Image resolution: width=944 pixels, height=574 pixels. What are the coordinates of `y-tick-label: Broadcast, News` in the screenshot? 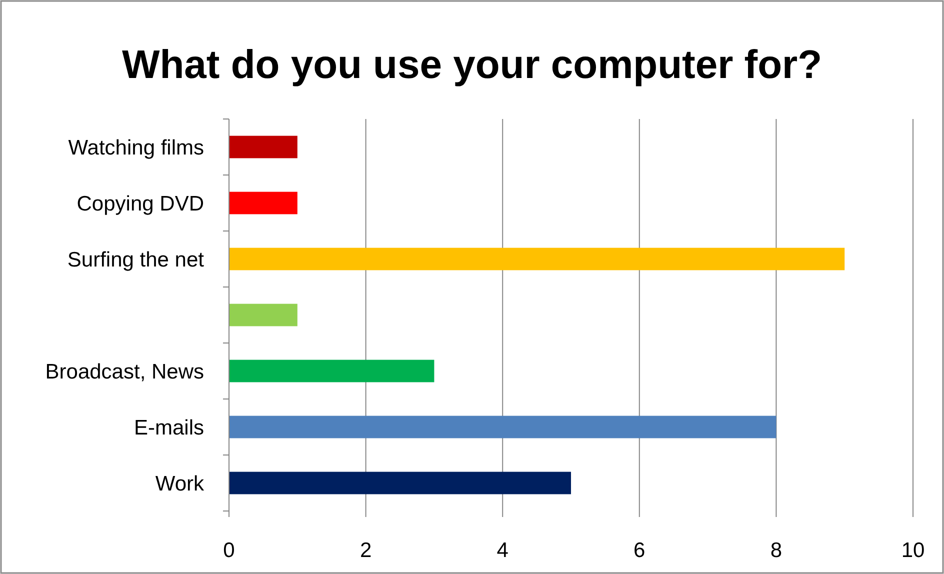 It's located at (124, 372).